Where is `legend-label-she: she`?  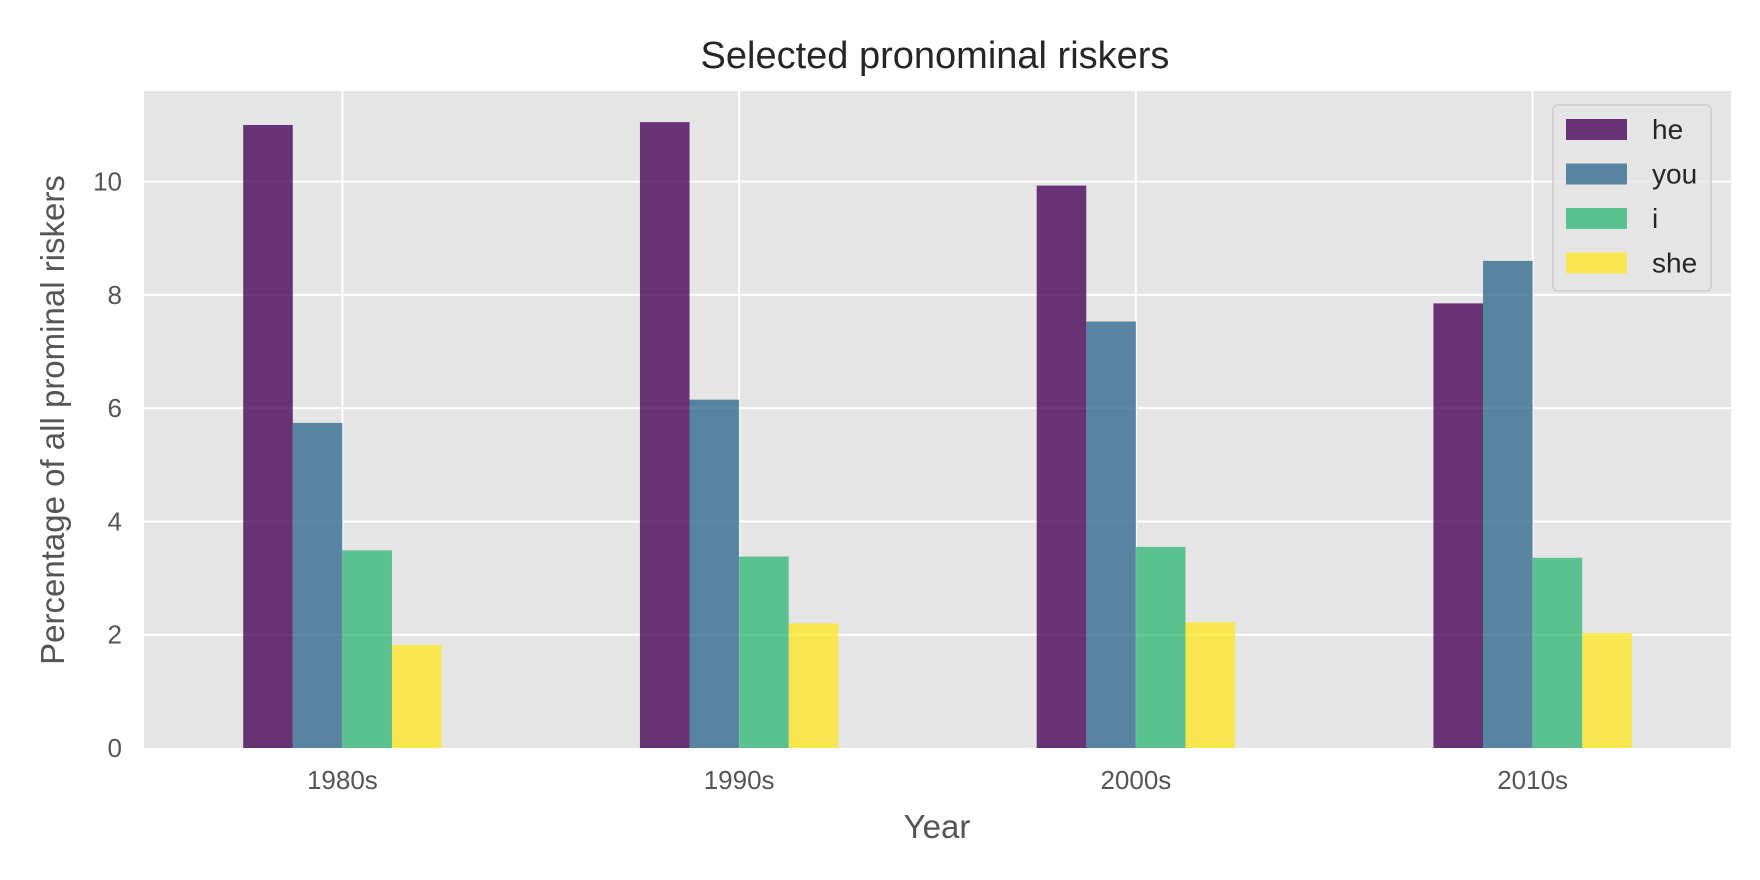 legend-label-she: she is located at coordinates (1674, 263).